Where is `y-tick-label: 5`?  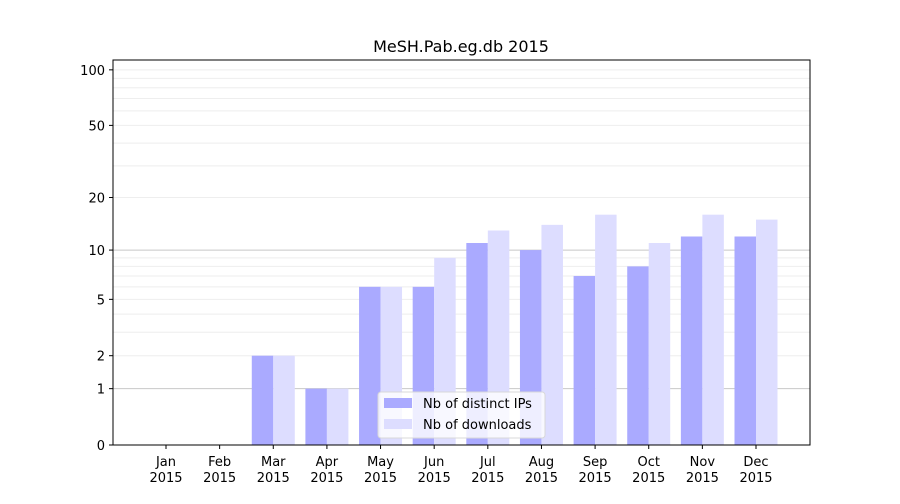 y-tick-label: 5 is located at coordinates (101, 300).